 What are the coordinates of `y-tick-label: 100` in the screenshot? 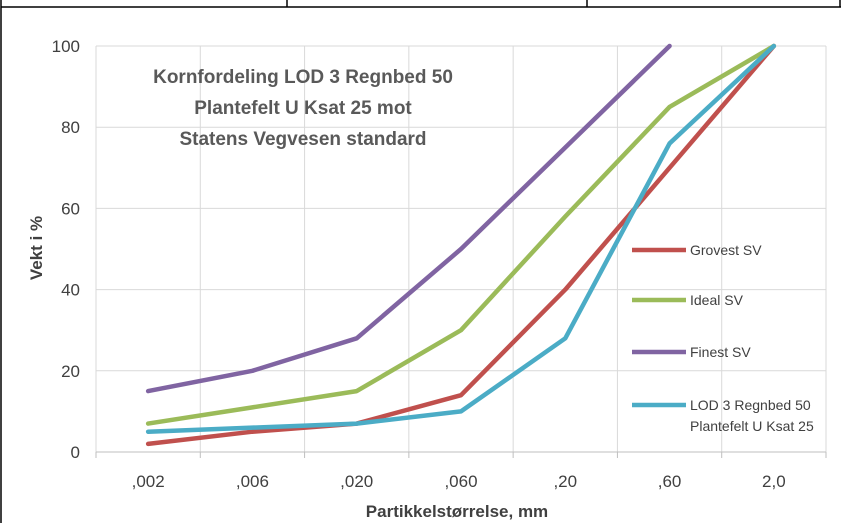 It's located at (66, 46).